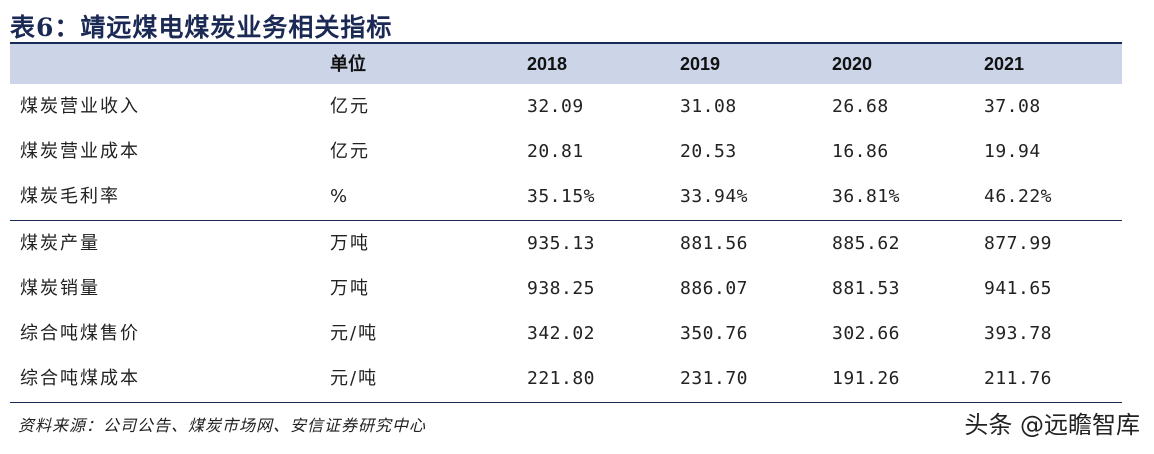 The height and width of the screenshot is (454, 1154). What do you see at coordinates (80, 106) in the screenshot?
I see `row-label: 煤炭营业收入` at bounding box center [80, 106].